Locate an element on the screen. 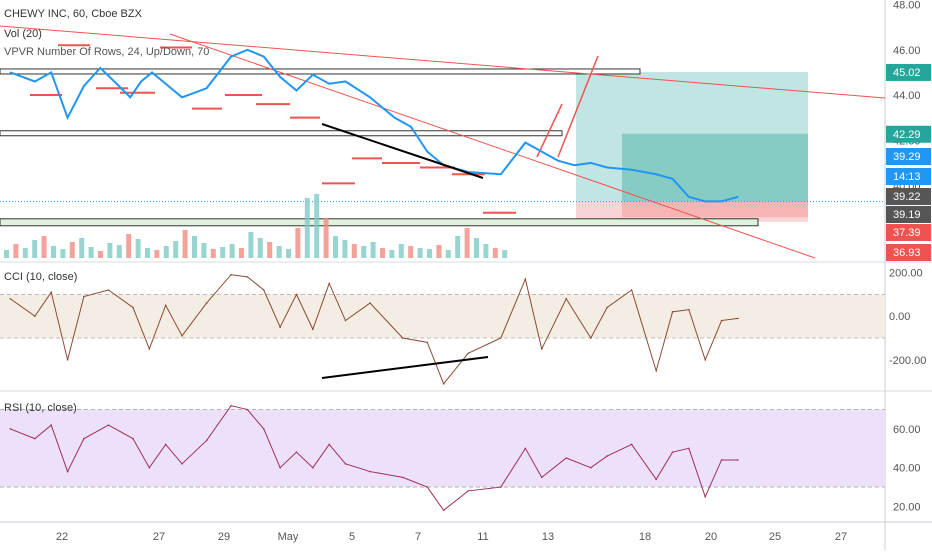 This screenshot has height=555, width=932. time-axis-tick: 18 is located at coordinates (645, 537).